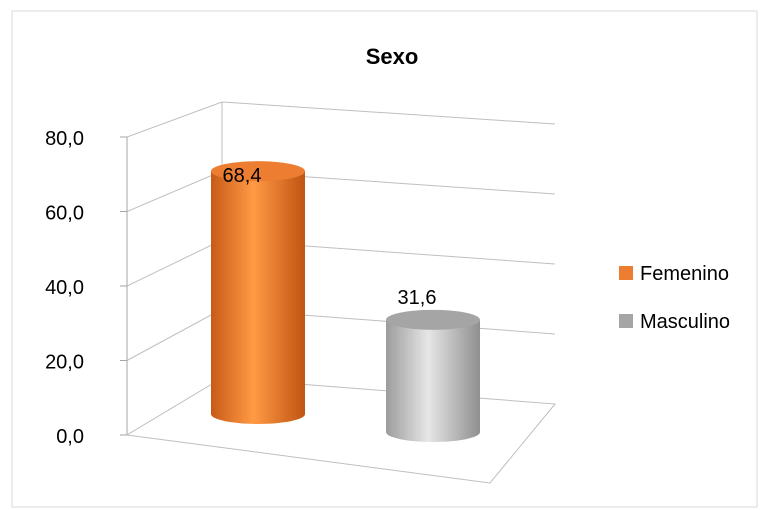 The width and height of the screenshot is (765, 510). I want to click on y-tick-label: 60,0, so click(64, 214).